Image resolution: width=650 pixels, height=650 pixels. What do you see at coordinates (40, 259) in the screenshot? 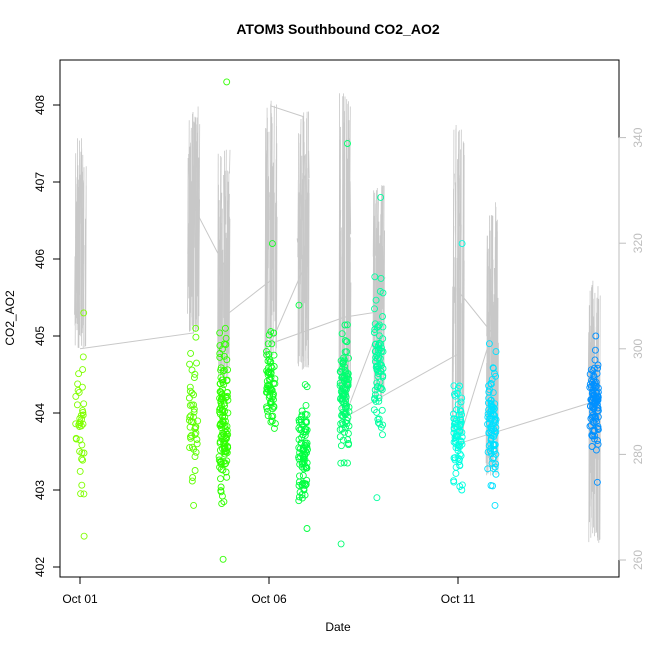
I see `y-tick-label: 406` at bounding box center [40, 259].